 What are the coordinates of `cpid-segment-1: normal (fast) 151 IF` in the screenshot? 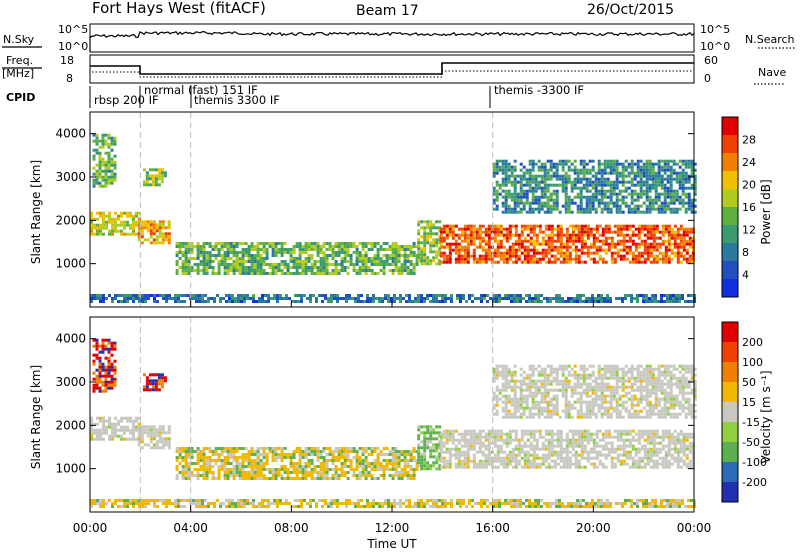 It's located at (201, 90).